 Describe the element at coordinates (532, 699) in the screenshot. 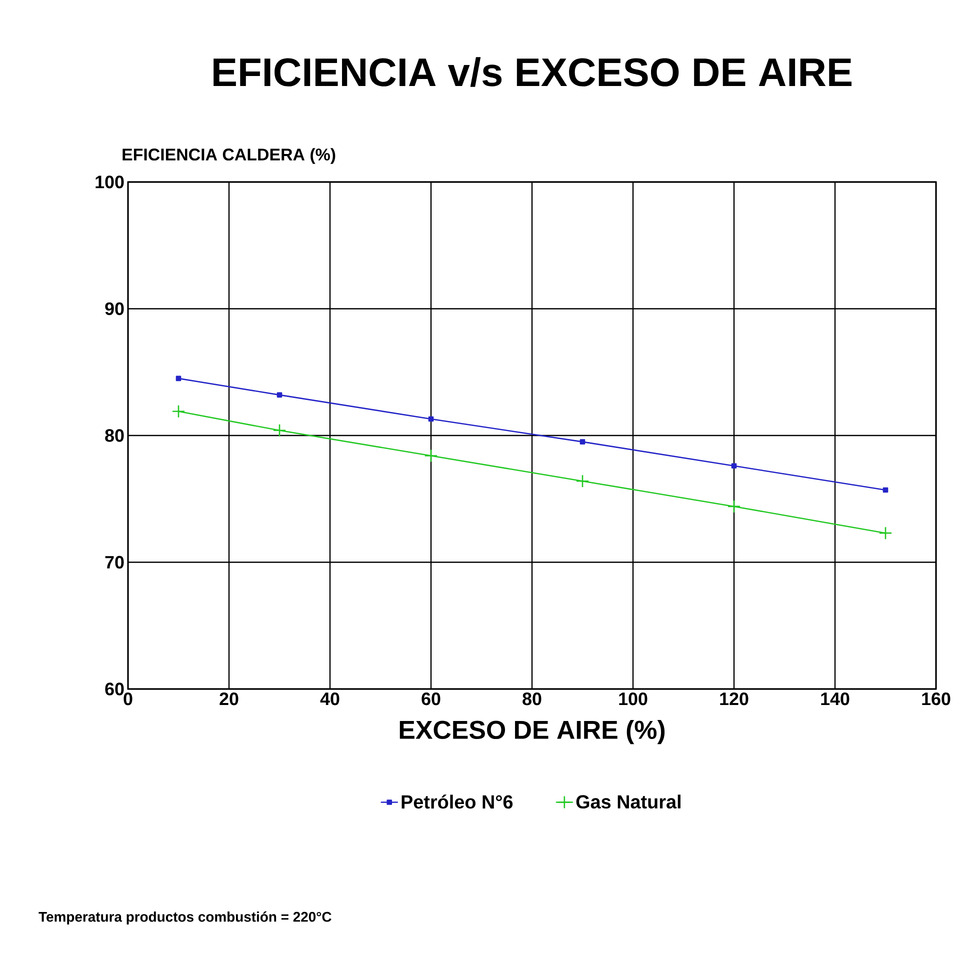

I see `x-tick-label: 80` at that location.